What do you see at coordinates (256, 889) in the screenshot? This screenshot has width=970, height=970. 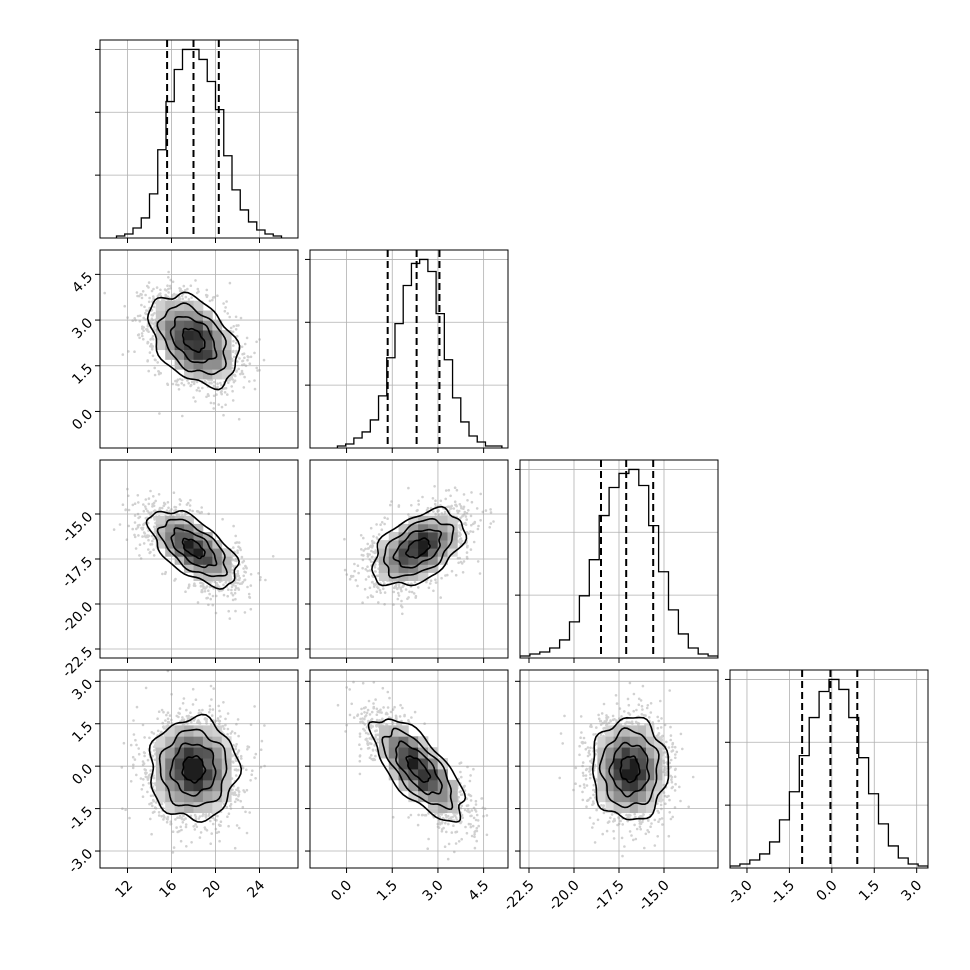 I see `x-tick-label: 24` at bounding box center [256, 889].